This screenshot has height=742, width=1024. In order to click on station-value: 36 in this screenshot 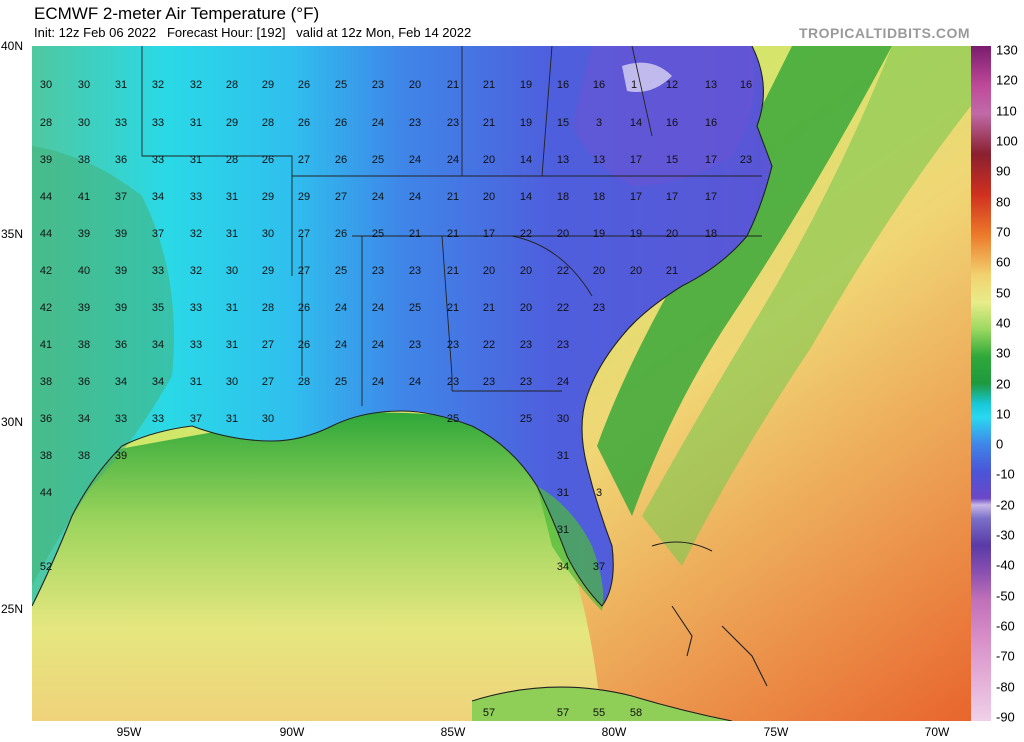, I will do `click(121, 345)`.